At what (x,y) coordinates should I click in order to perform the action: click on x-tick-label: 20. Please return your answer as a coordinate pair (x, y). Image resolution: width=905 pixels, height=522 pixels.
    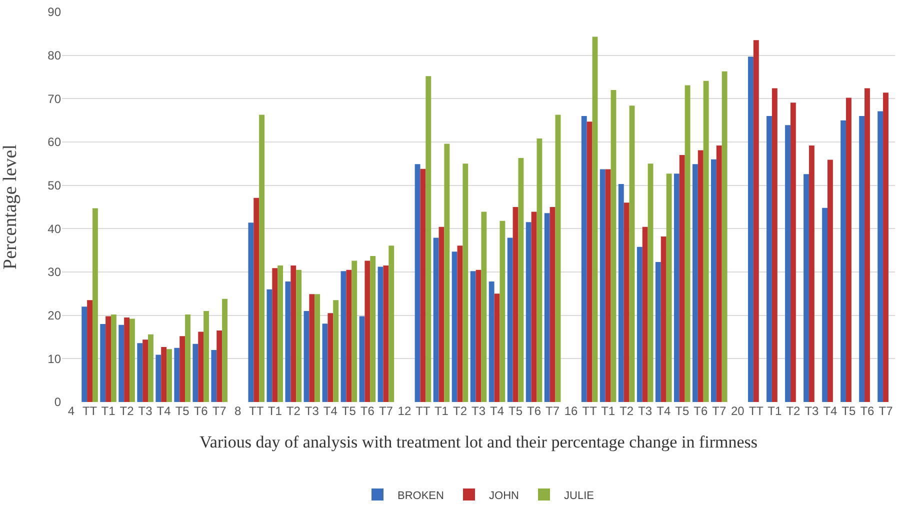
    Looking at the image, I should click on (737, 411).